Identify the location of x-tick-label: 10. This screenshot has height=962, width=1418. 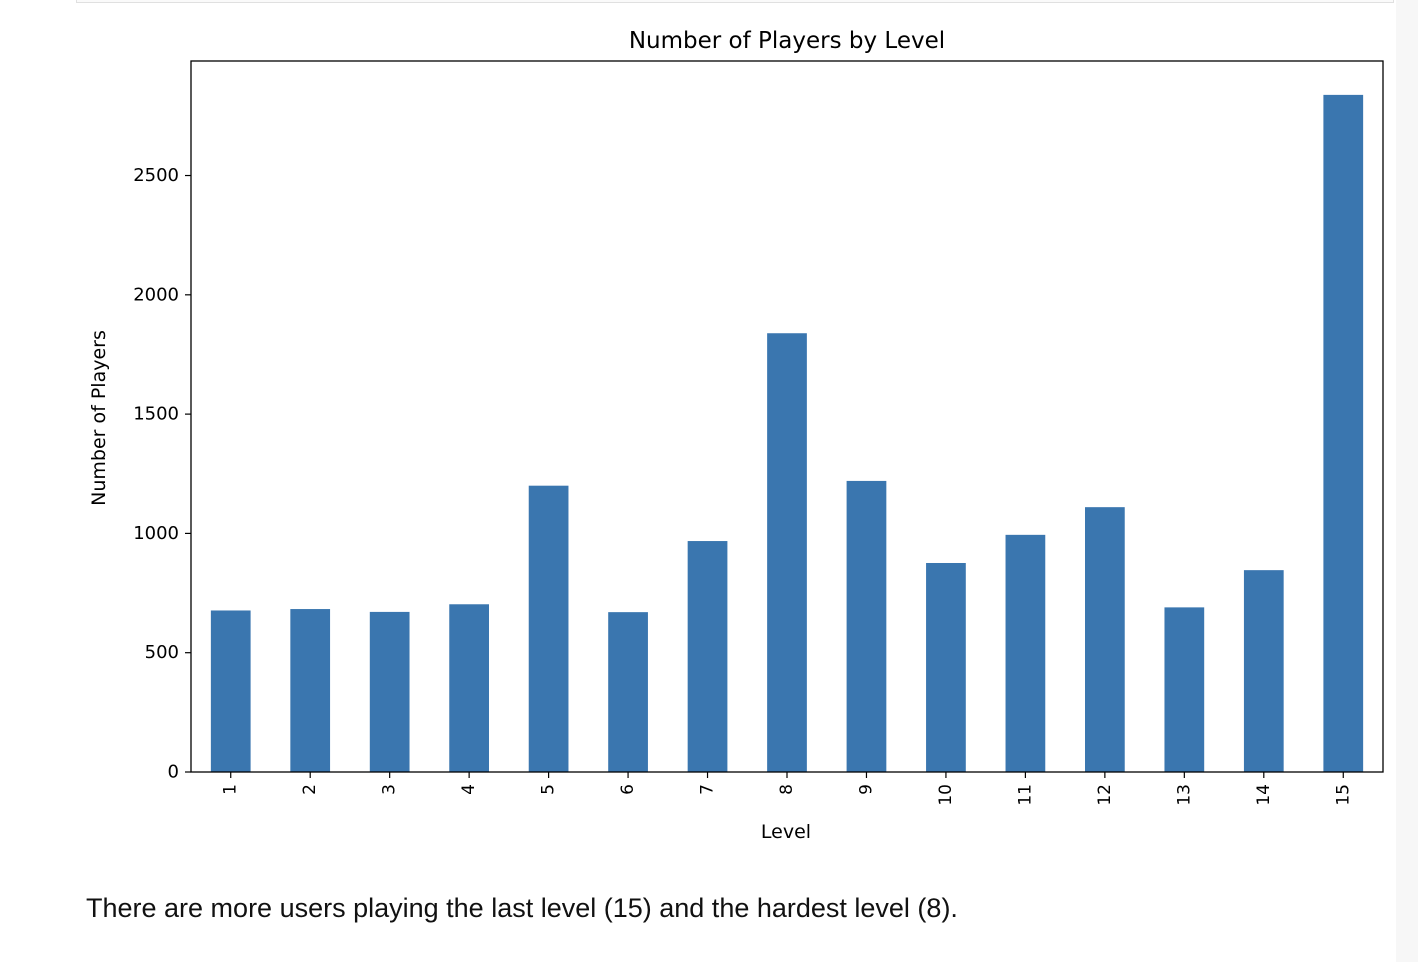
(946, 795).